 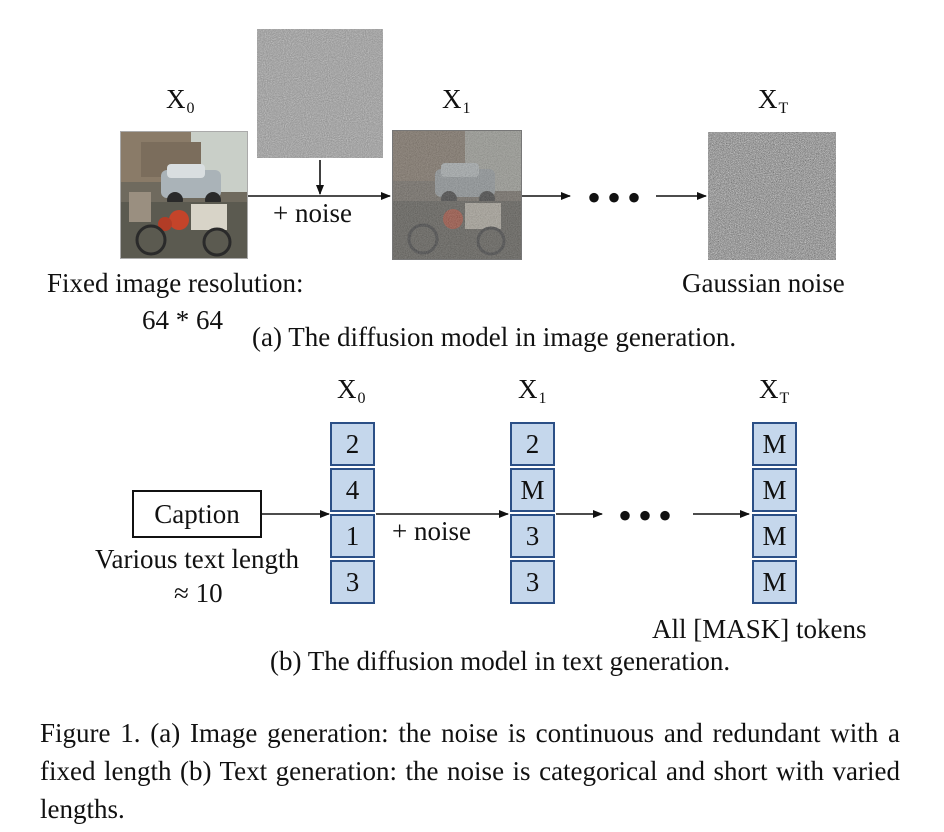 What do you see at coordinates (431, 531) in the screenshot?
I see `plus-noise-label-b: + noise` at bounding box center [431, 531].